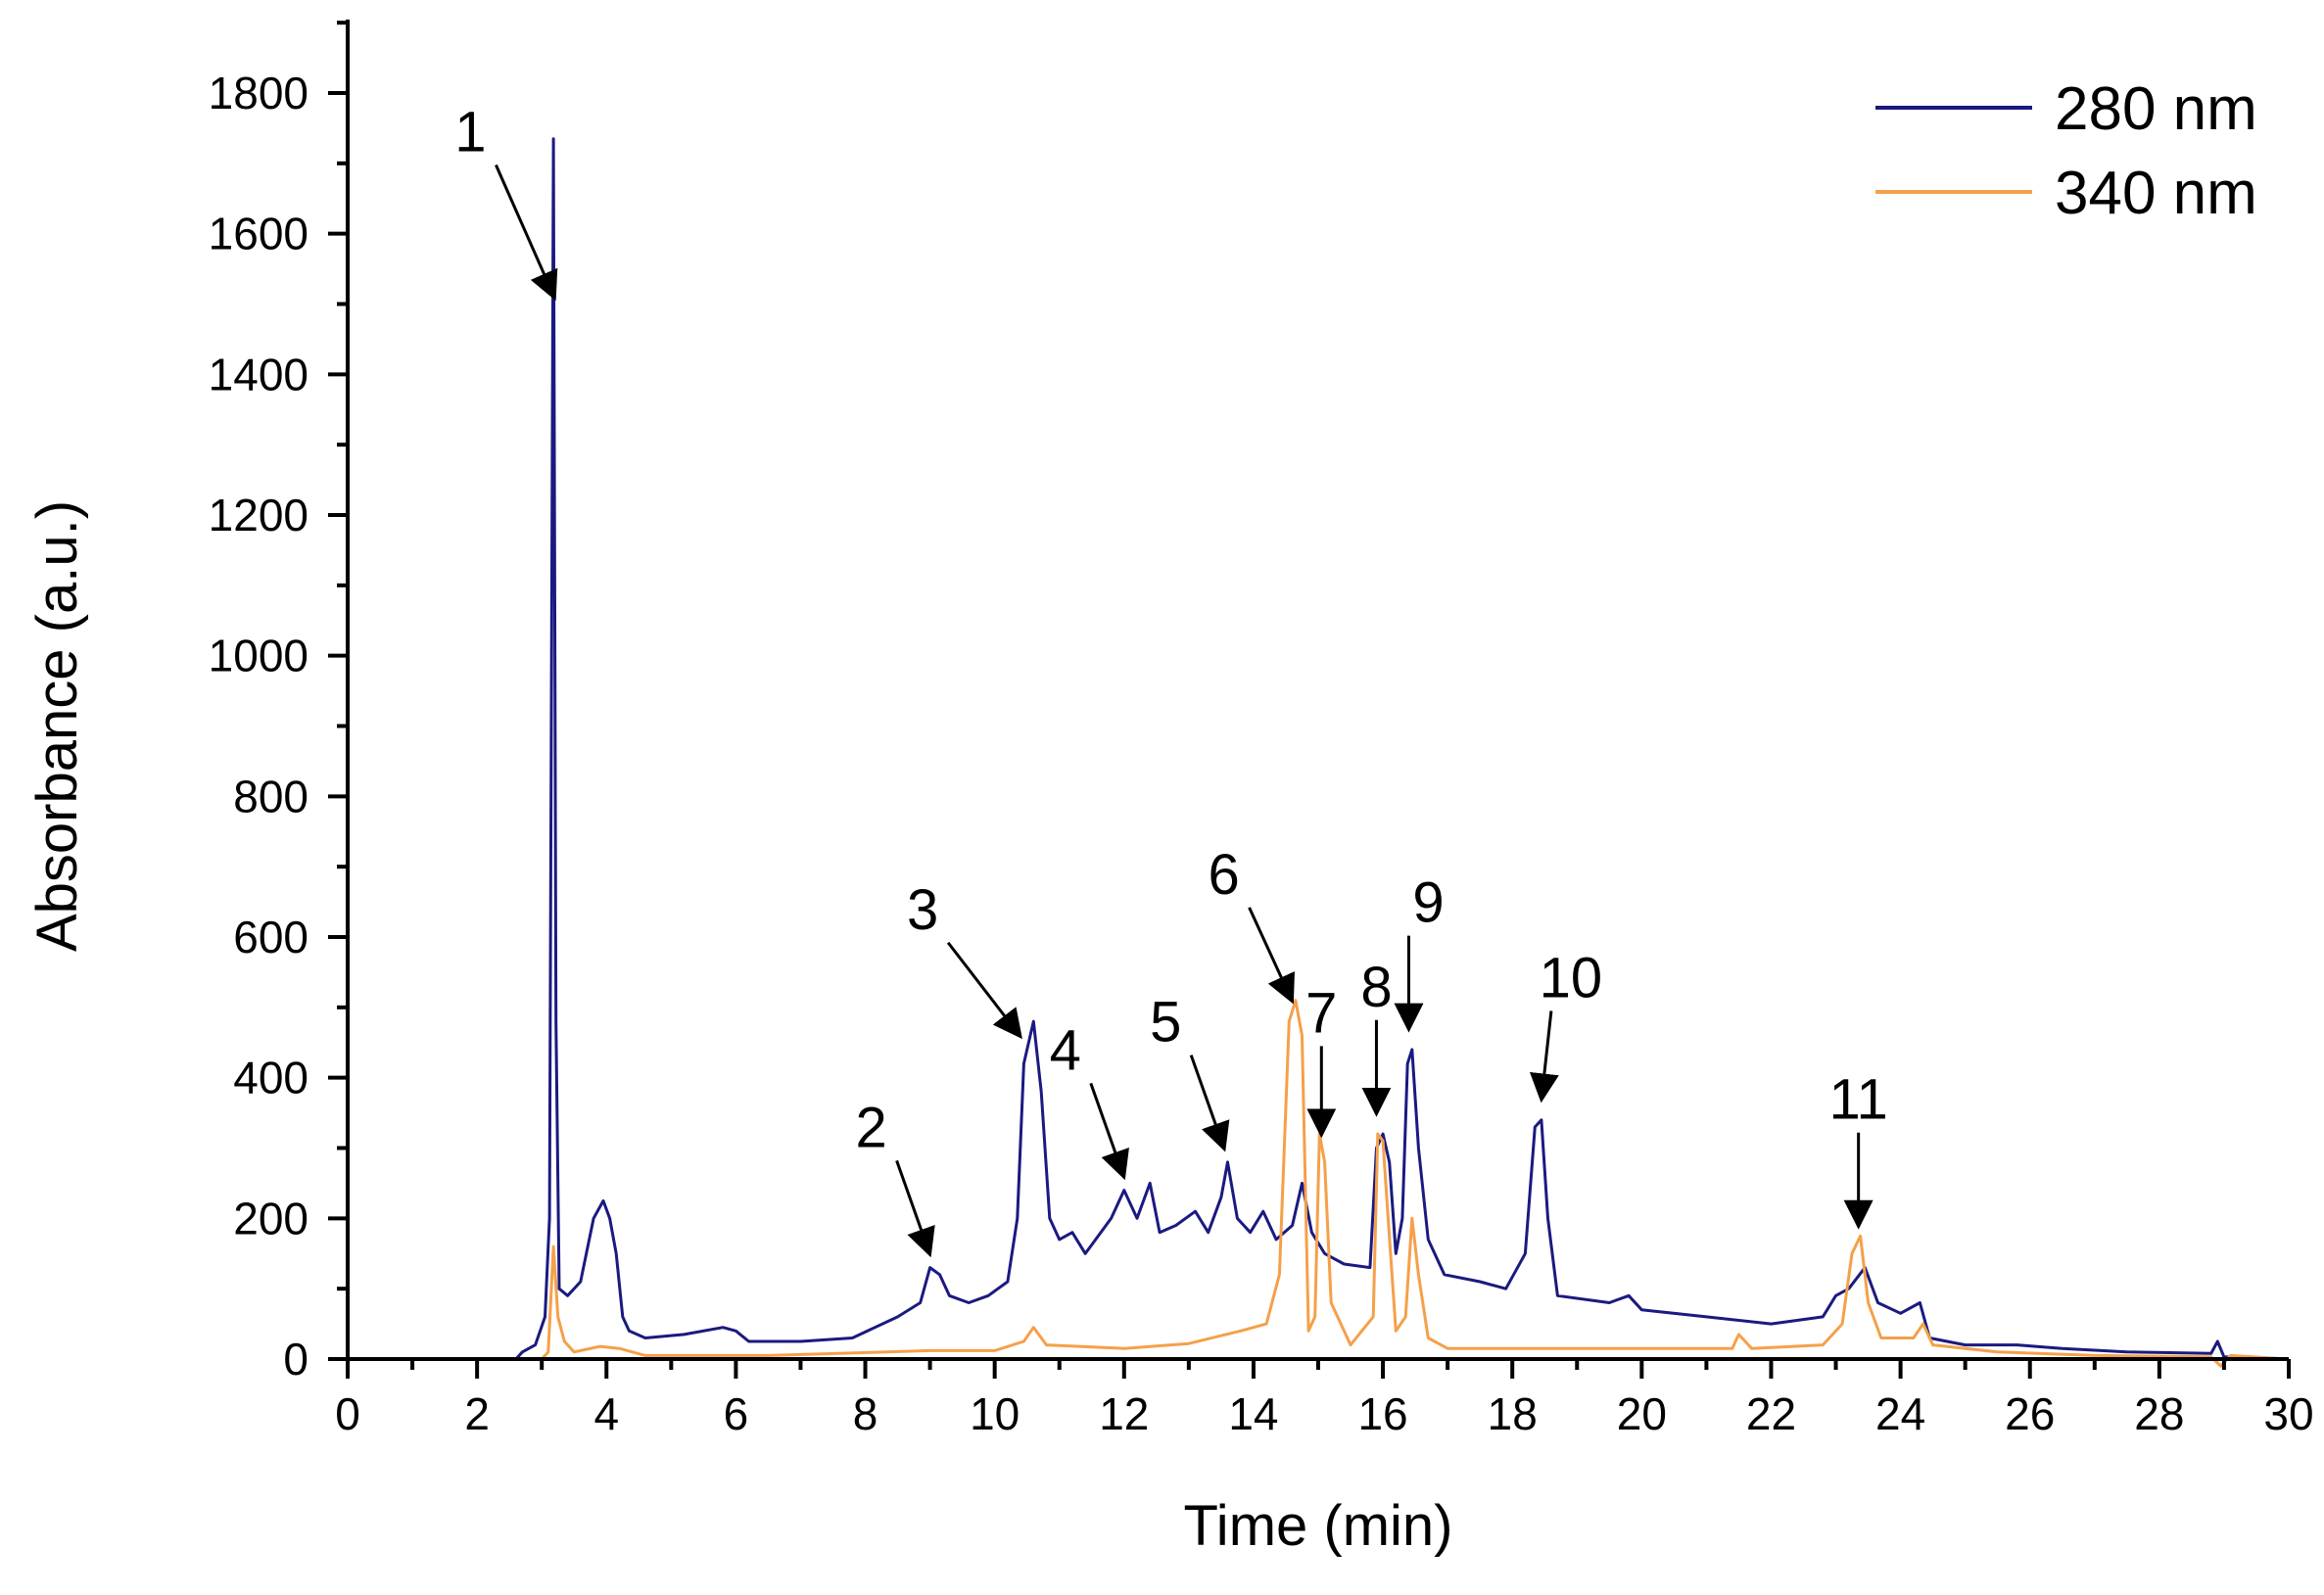  I want to click on legend: 280 nm 340 nm, so click(2066, 151).